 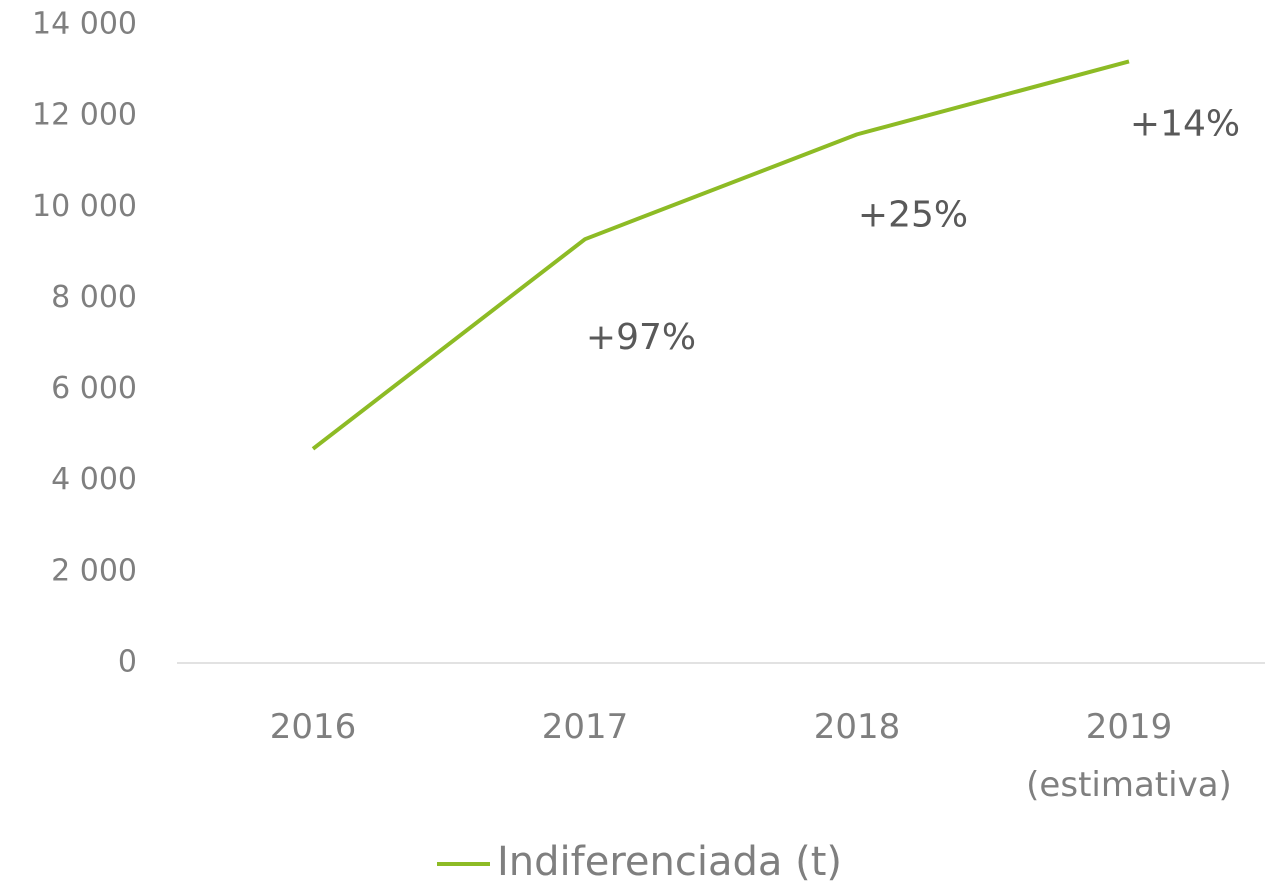 I want to click on y-tick-label: 14 000, so click(x=84, y=24).